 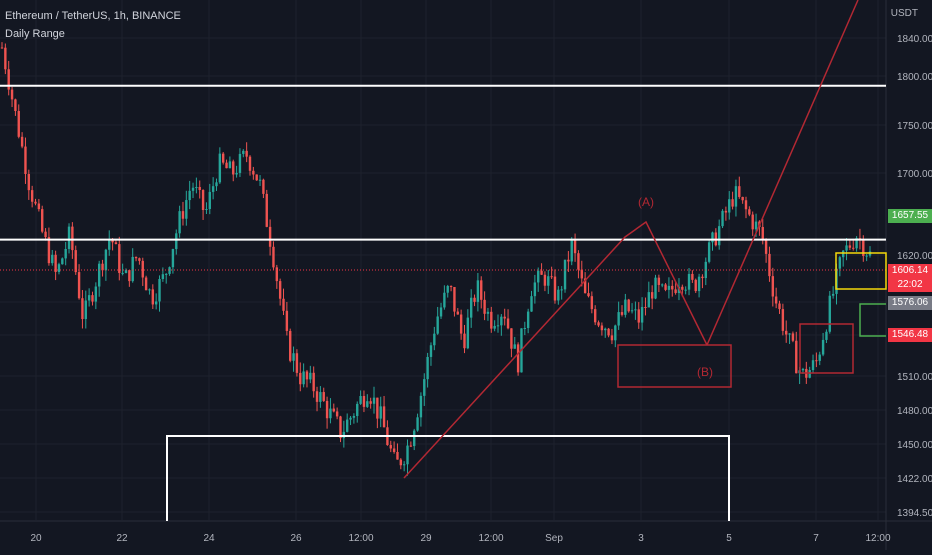 What do you see at coordinates (729, 538) in the screenshot?
I see `x-tick-label: 5` at bounding box center [729, 538].